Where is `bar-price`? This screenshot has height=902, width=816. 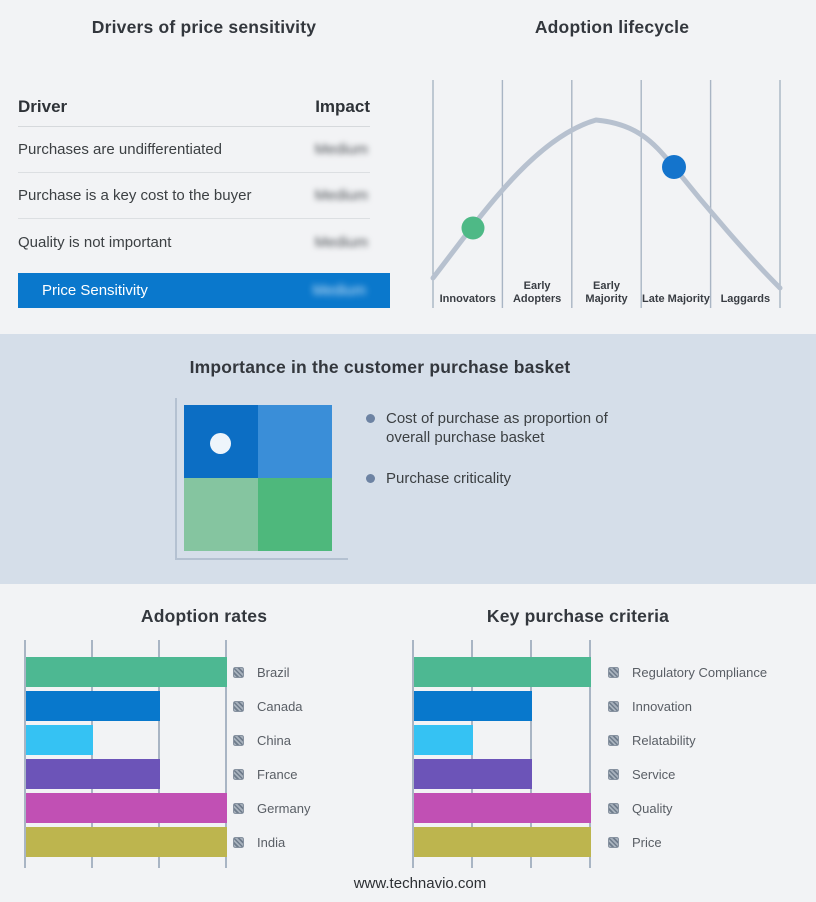
bar-price is located at coordinates (502, 842).